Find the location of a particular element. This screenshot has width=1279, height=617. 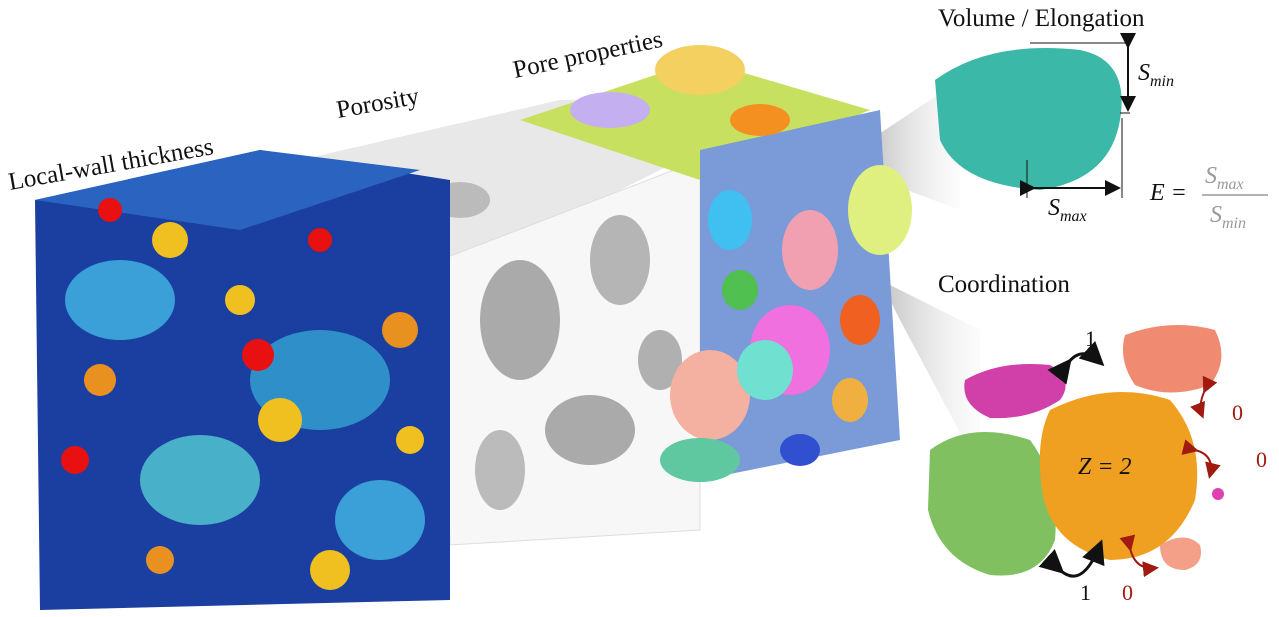

porosity-label: Porosity is located at coordinates (377, 103).